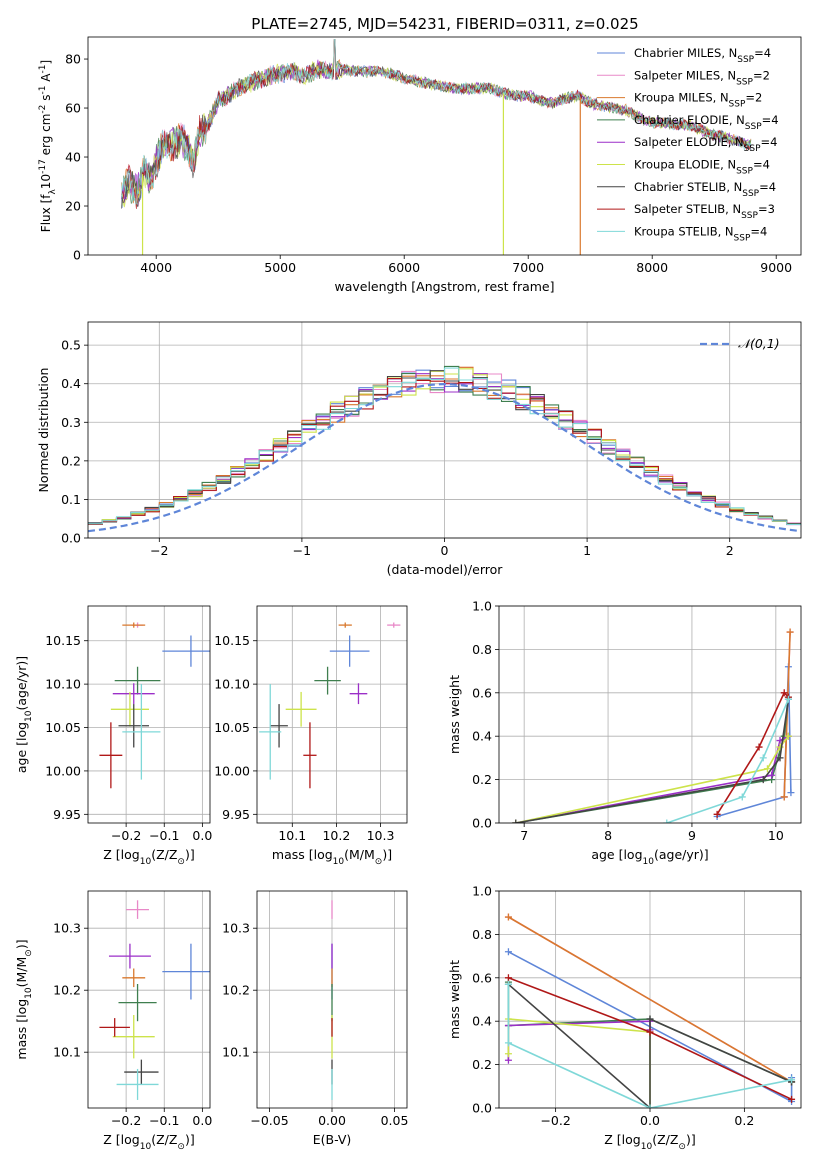 The height and width of the screenshot is (1170, 819). What do you see at coordinates (24, 999) in the screenshot?
I see `y-axis-label: mass [log10(M/M⊙)]` at bounding box center [24, 999].